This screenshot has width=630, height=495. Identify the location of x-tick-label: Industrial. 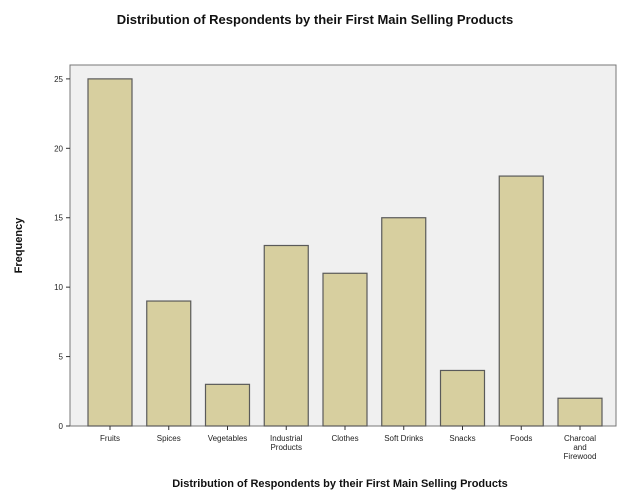
(286, 438).